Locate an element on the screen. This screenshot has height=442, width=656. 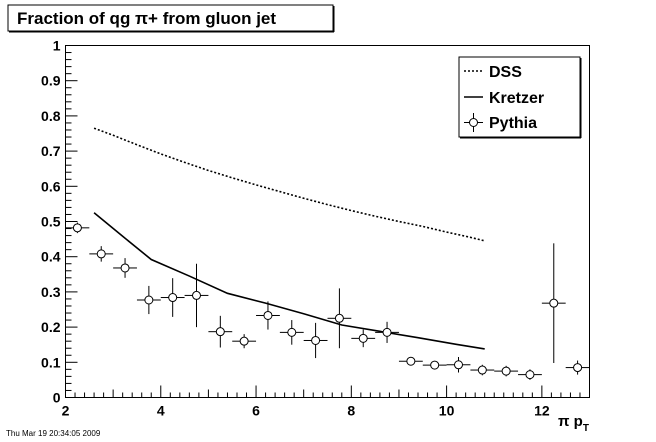
x-tick-label: 6 is located at coordinates (256, 411).